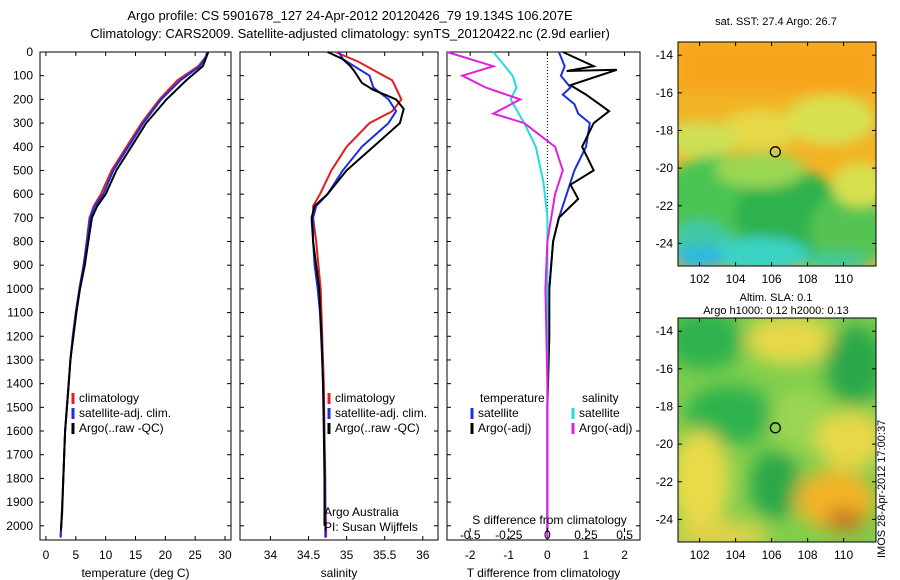 The width and height of the screenshot is (900, 580). What do you see at coordinates (19, 526) in the screenshot?
I see `depth-tick-label: 2000` at bounding box center [19, 526].